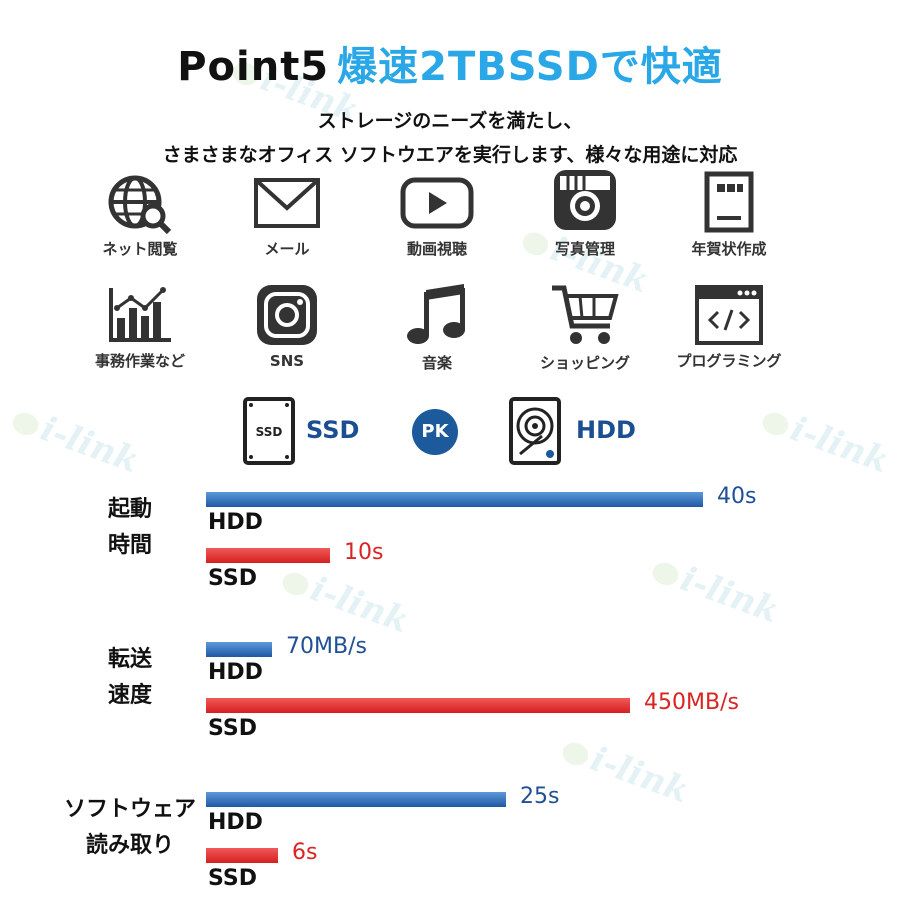 The height and width of the screenshot is (900, 900). What do you see at coordinates (585, 200) in the screenshot?
I see `camera-icon` at bounding box center [585, 200].